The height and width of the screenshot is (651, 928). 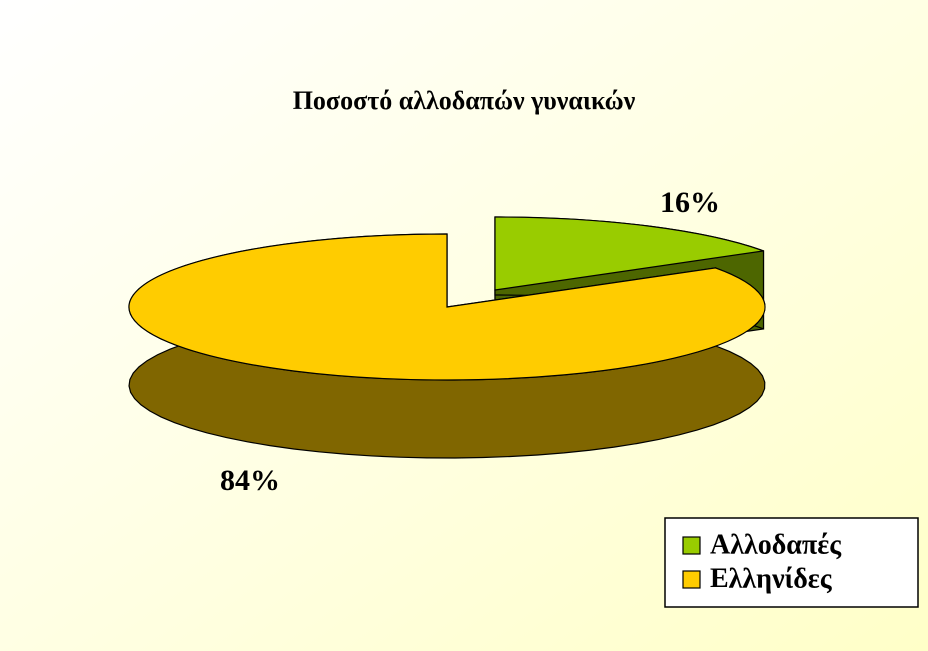 What do you see at coordinates (771, 578) in the screenshot?
I see `legend-label: Ελληνίδες` at bounding box center [771, 578].